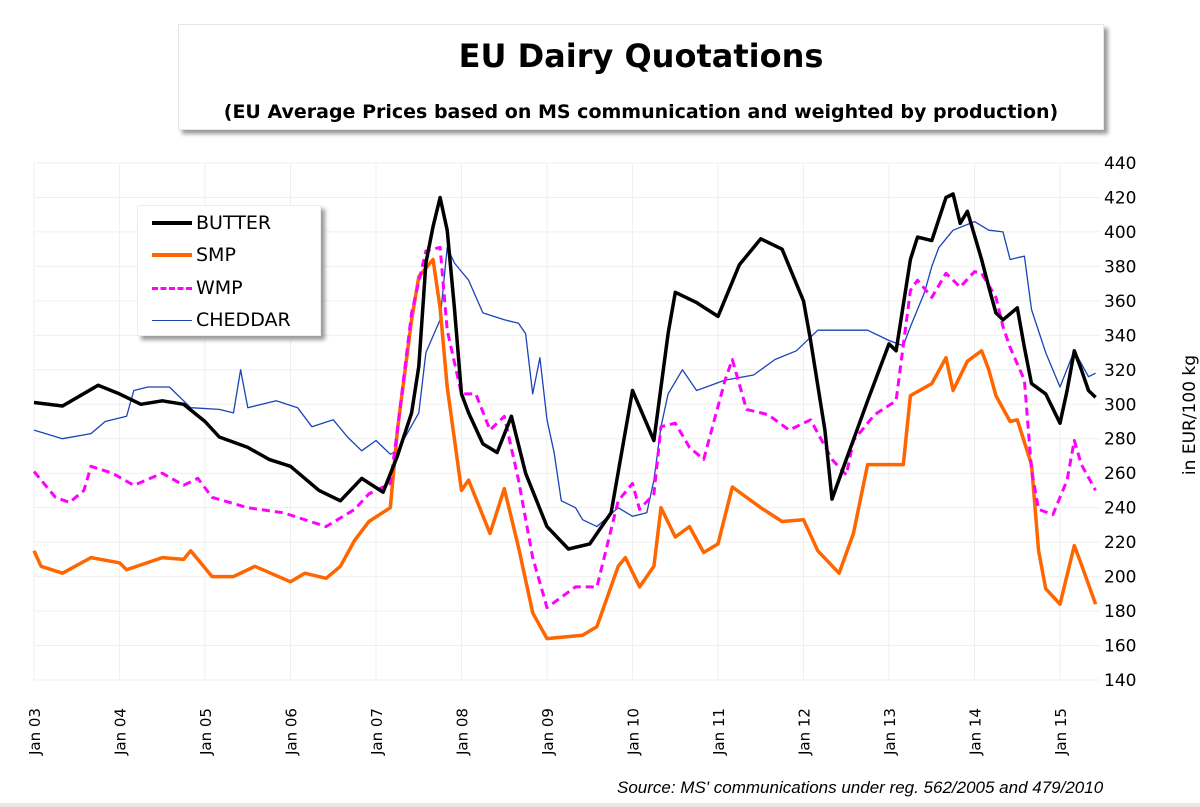 Image resolution: width=1200 pixels, height=807 pixels. Describe the element at coordinates (1120, 440) in the screenshot. I see `y-tick-label: 280` at that location.